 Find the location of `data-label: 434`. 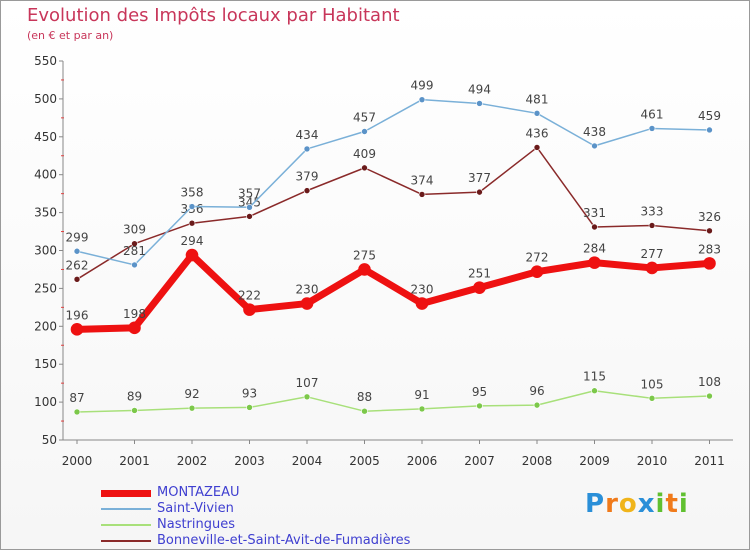

data-label: 434 is located at coordinates (307, 135).